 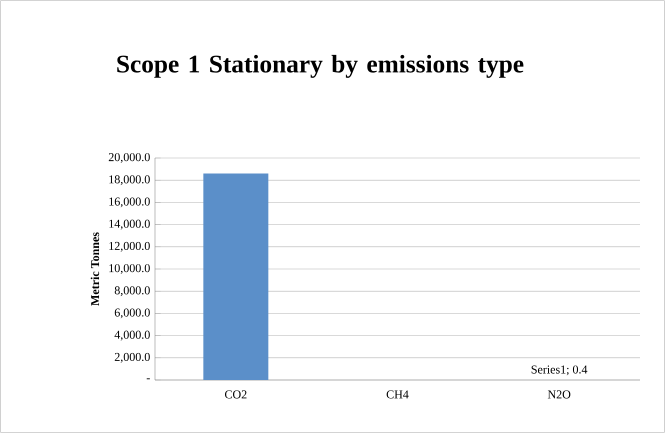 What do you see at coordinates (129, 180) in the screenshot?
I see `y-tick-label: 18,000.0` at bounding box center [129, 180].